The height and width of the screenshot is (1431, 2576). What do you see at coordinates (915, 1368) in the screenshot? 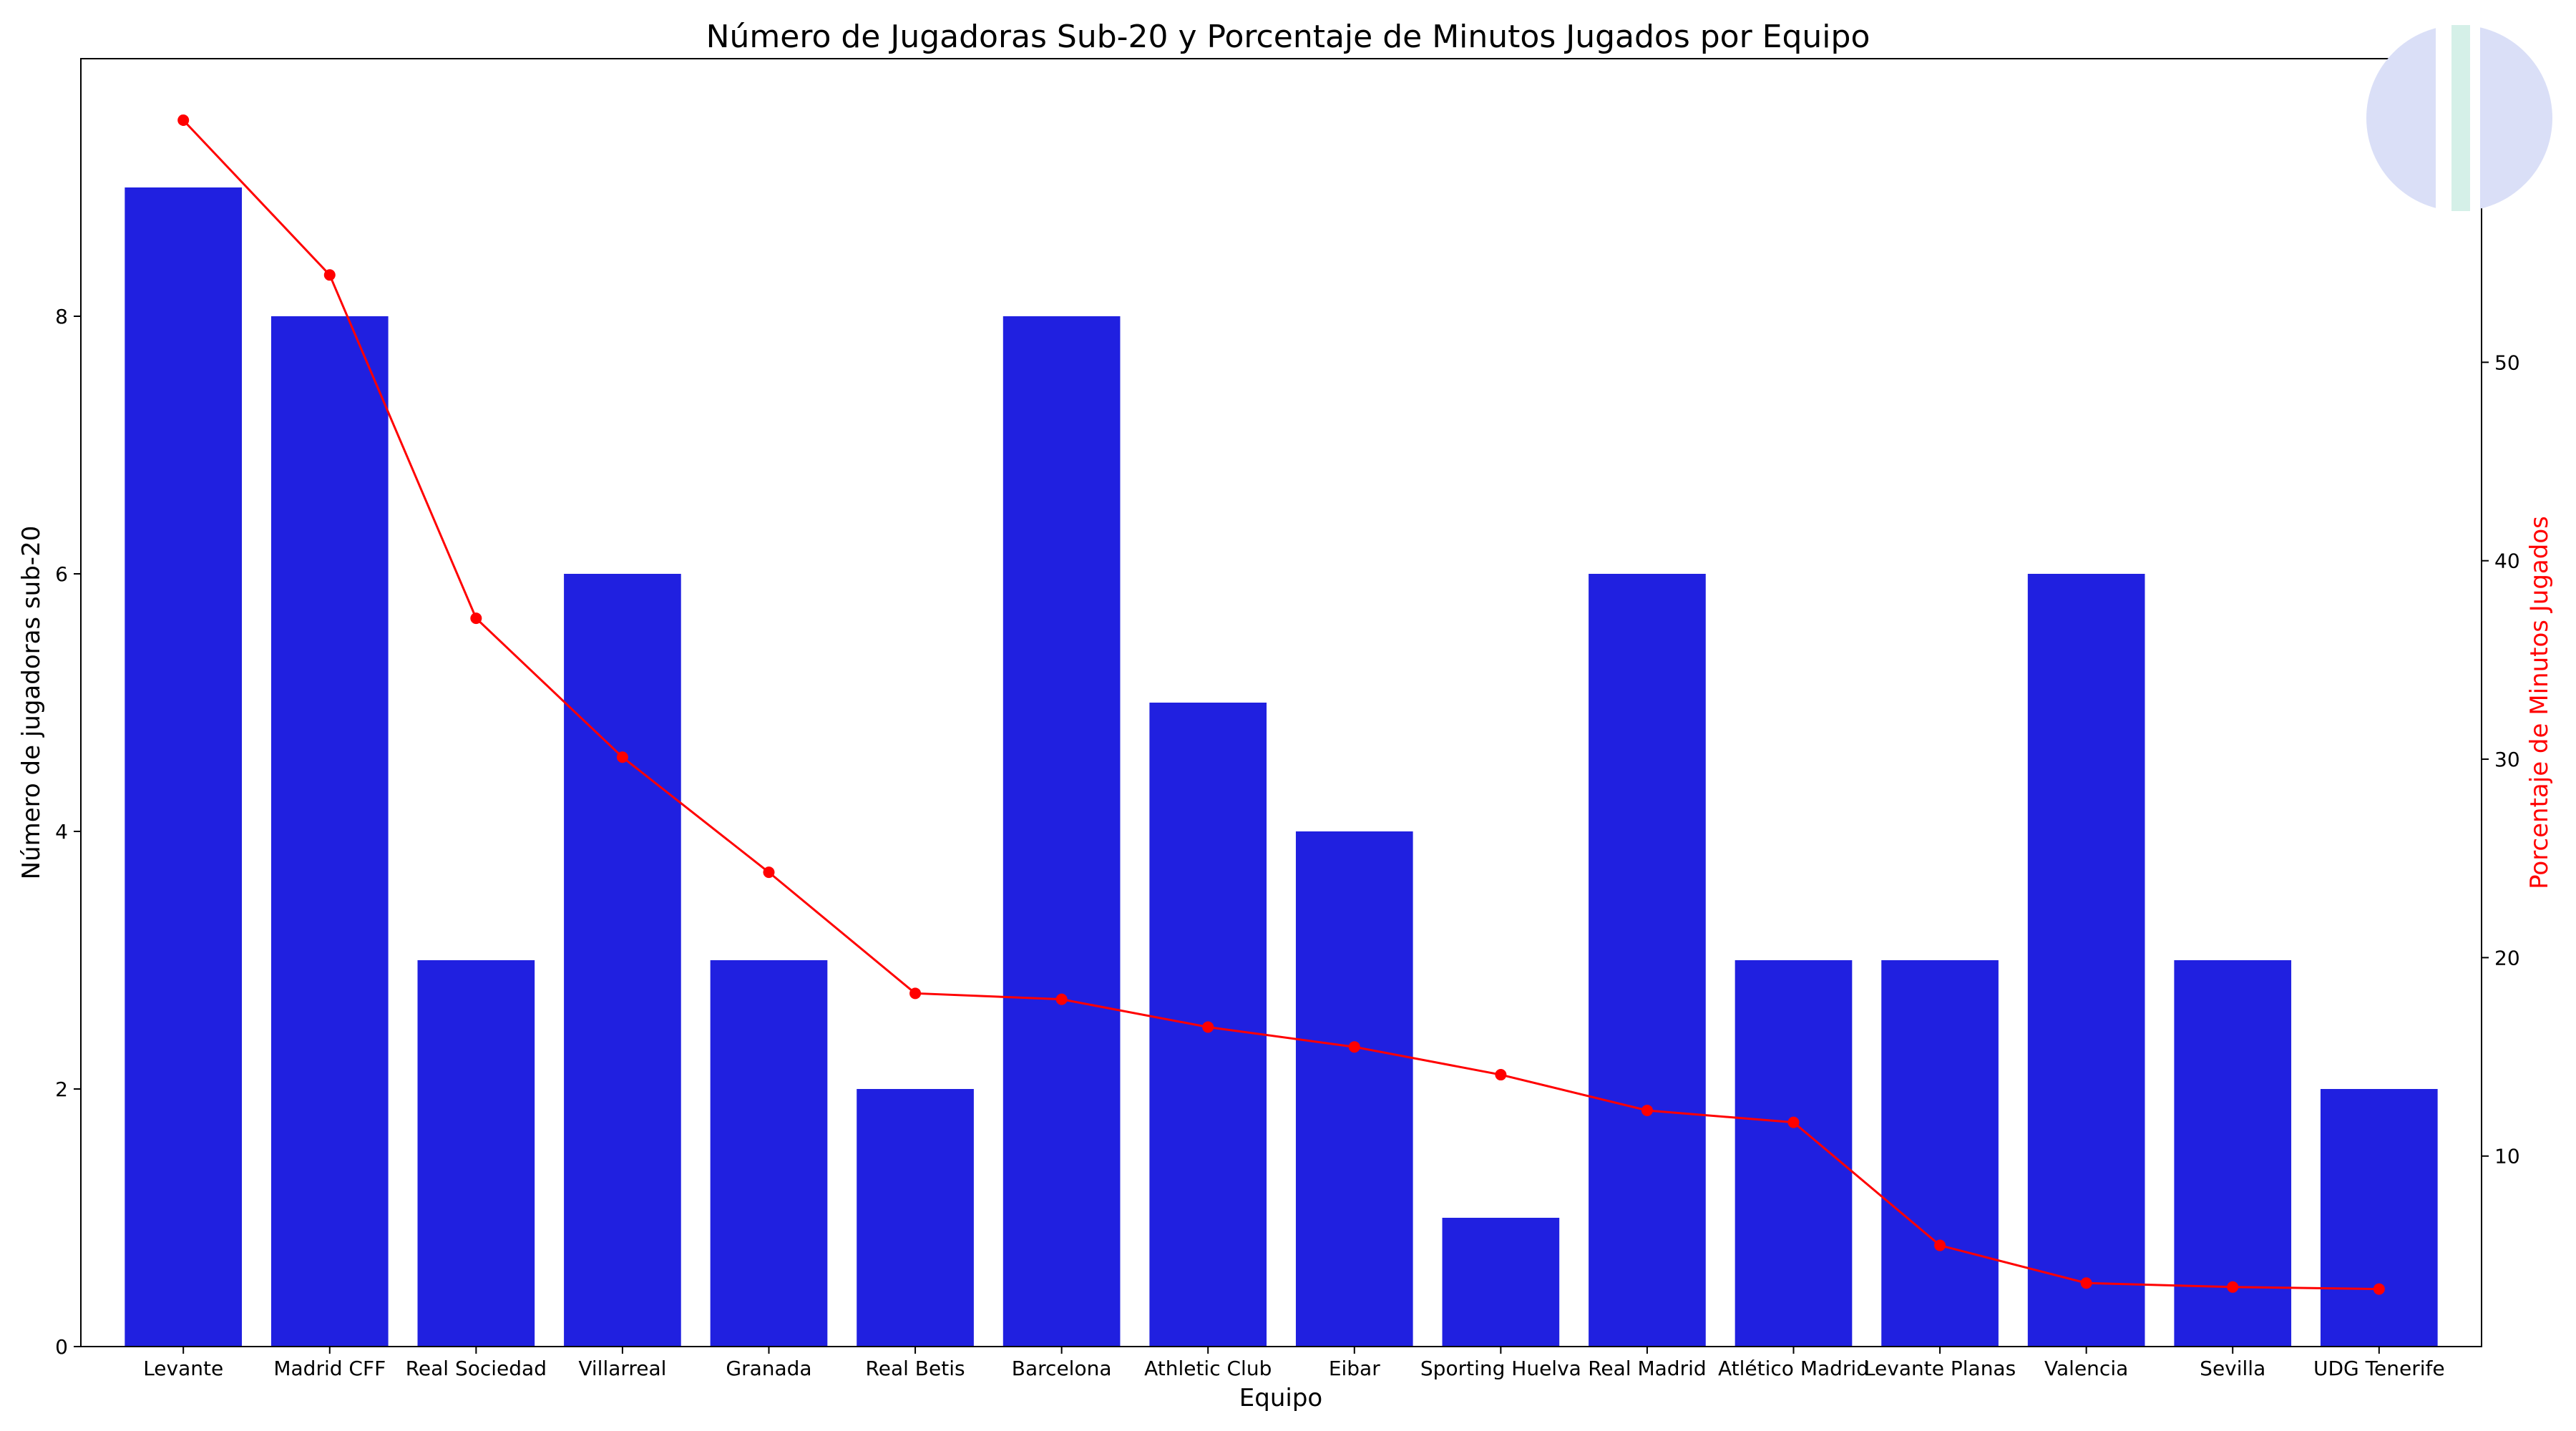
I see `x-tick-label: Real Betis` at bounding box center [915, 1368].